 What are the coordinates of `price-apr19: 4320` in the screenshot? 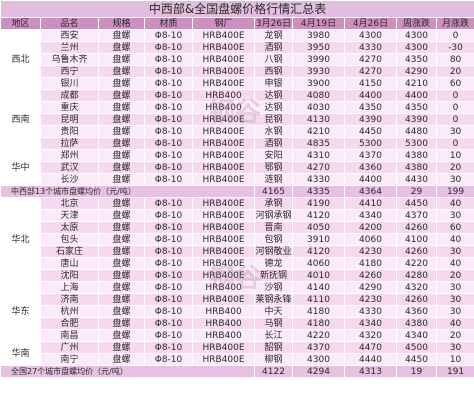 It's located at (370, 335).